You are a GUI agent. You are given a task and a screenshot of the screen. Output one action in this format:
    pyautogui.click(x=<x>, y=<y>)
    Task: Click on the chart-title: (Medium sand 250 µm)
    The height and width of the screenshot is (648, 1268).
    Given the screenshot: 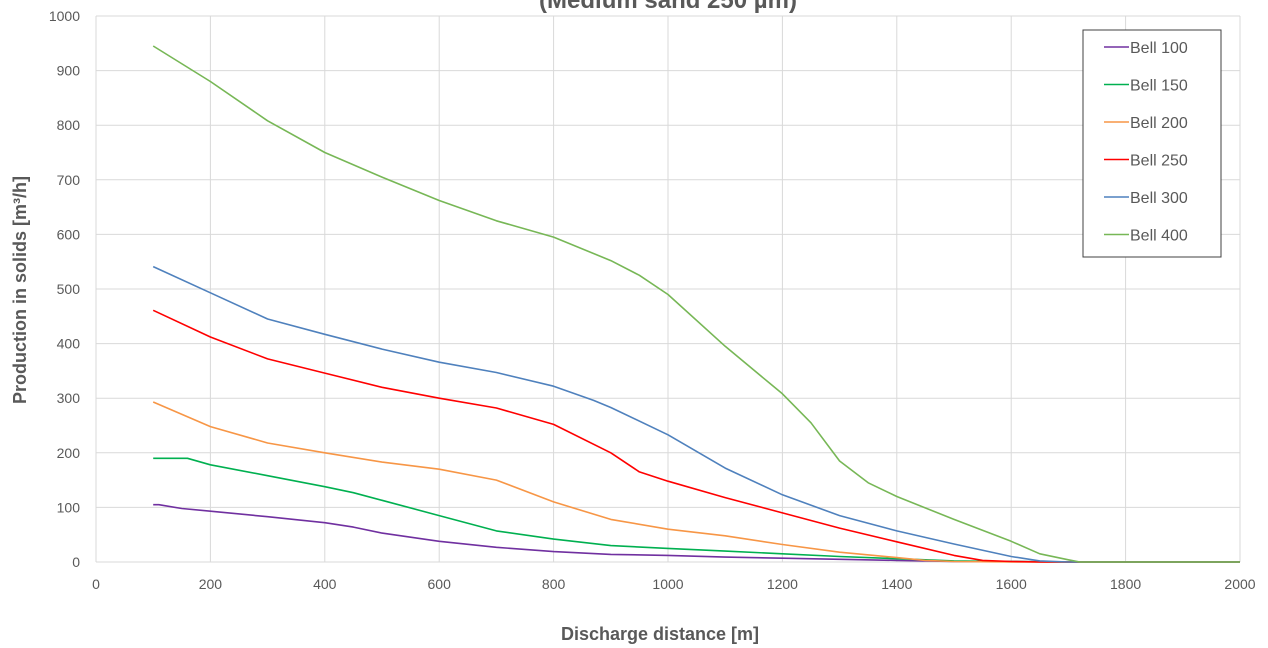 What is the action you would take?
    pyautogui.click(x=668, y=7)
    